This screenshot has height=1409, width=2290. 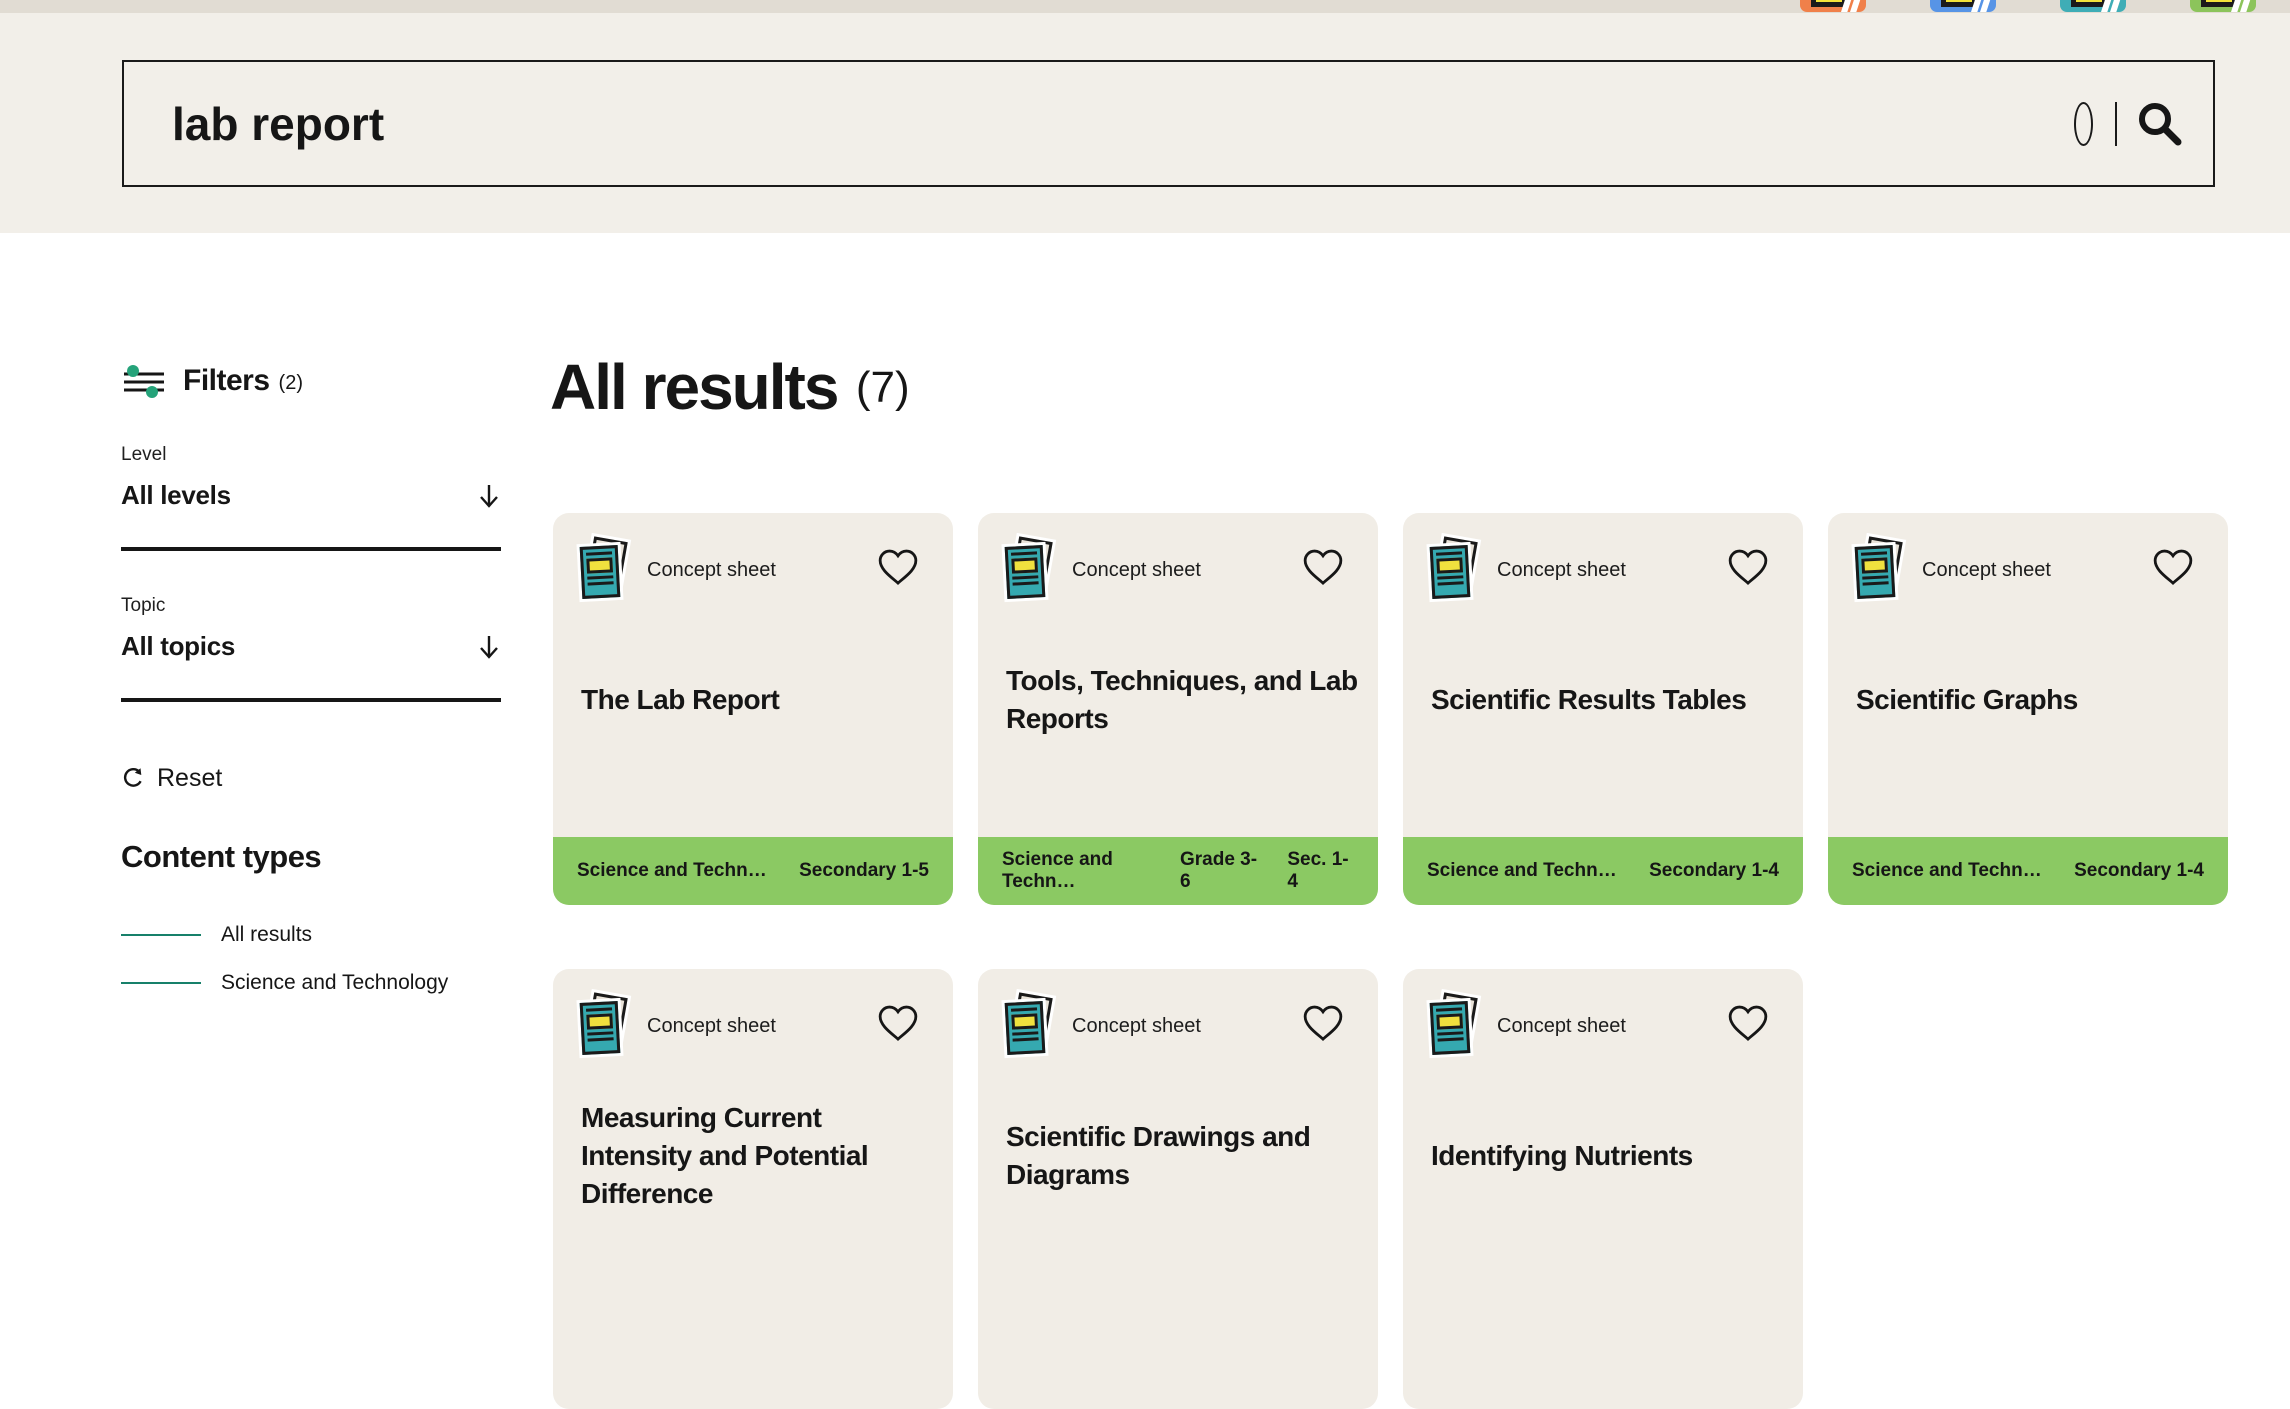 I want to click on card-title-wrap: The Lab Report, so click(x=753, y=713).